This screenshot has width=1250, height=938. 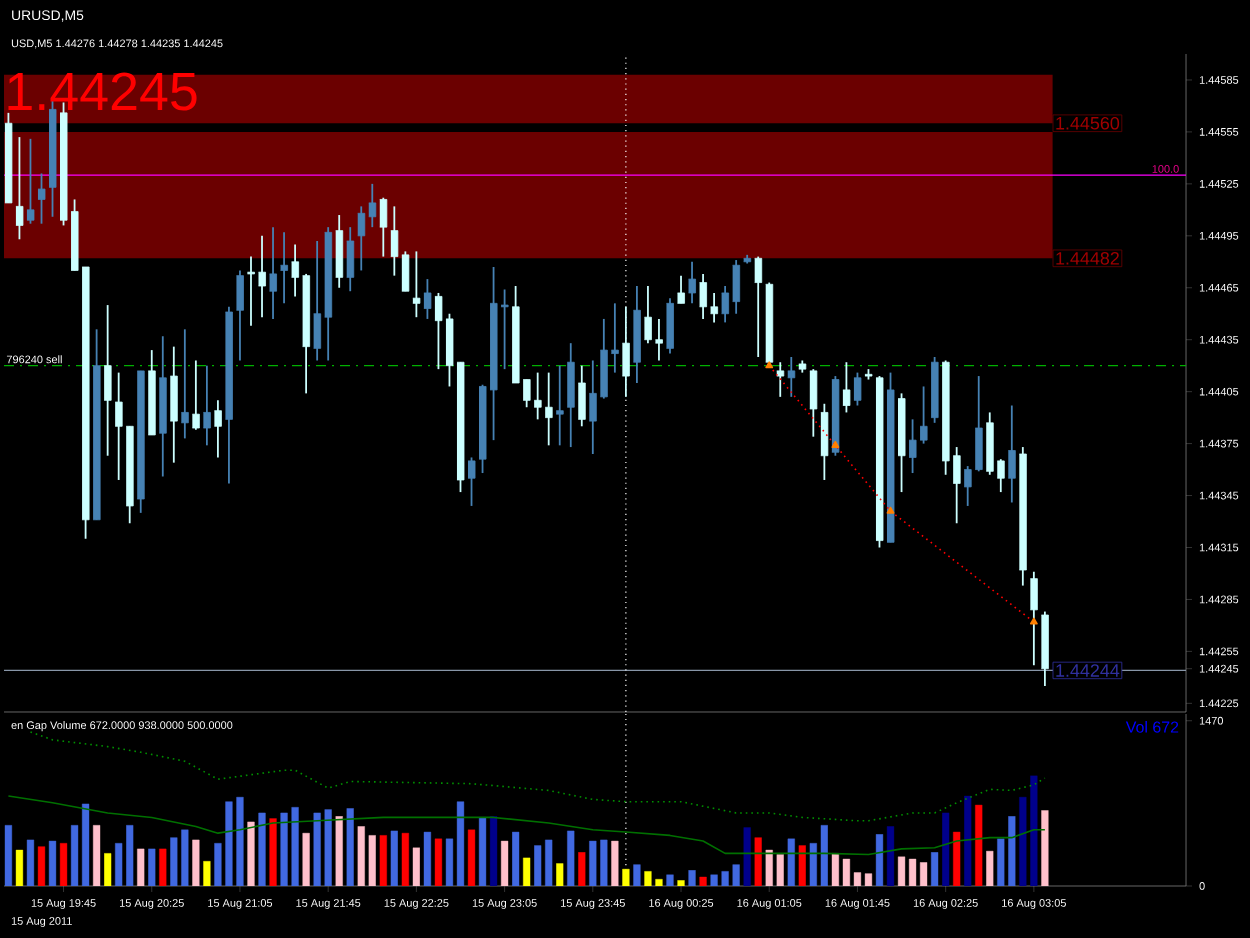 What do you see at coordinates (1087, 258) in the screenshot?
I see `band-label: 1.44482` at bounding box center [1087, 258].